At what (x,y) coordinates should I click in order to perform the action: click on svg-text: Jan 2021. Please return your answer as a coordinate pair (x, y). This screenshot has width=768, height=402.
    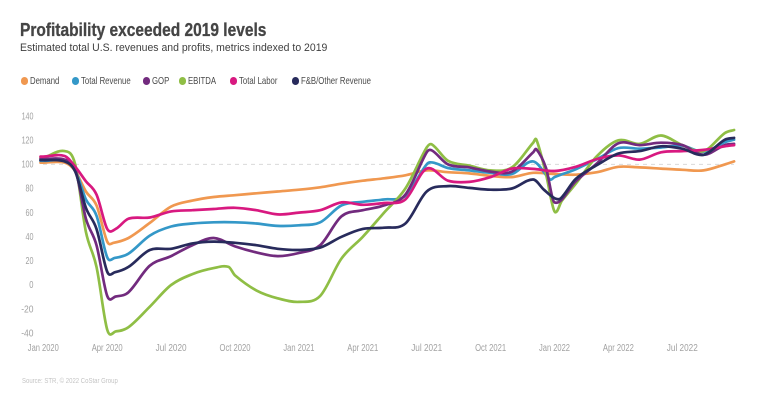
    Looking at the image, I should click on (298, 348).